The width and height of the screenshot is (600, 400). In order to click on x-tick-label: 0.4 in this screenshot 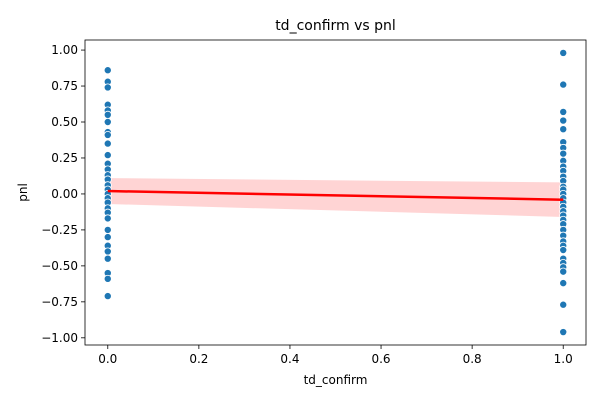, I will do `click(289, 359)`.